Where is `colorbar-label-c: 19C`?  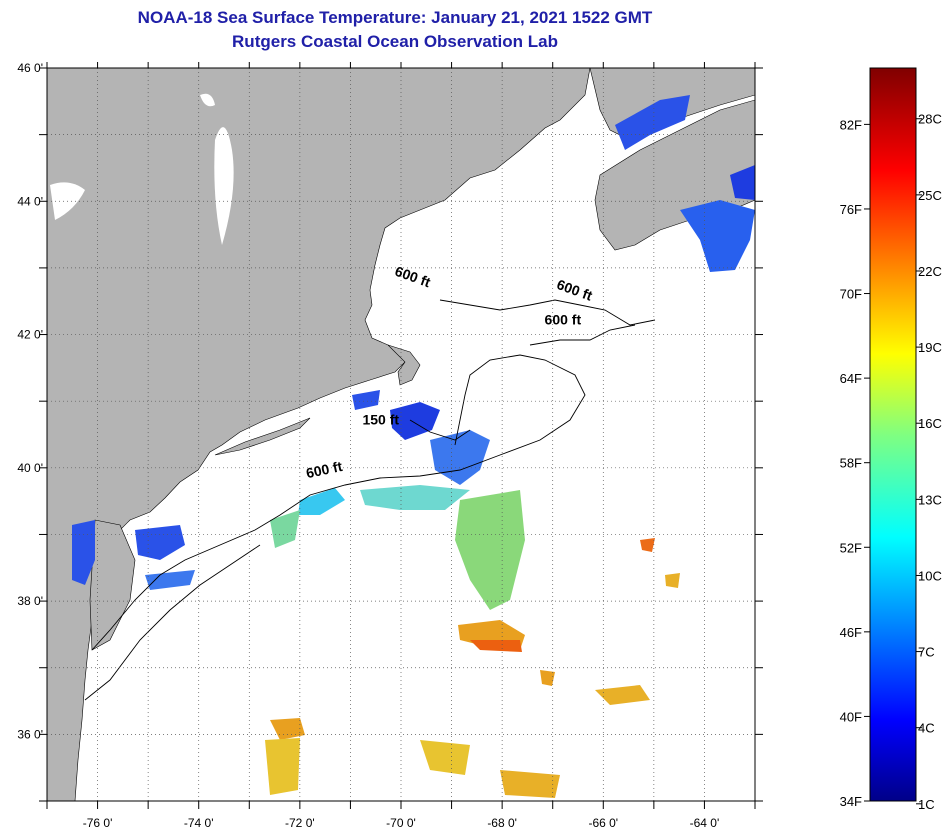
colorbar-label-c: 19C is located at coordinates (930, 347).